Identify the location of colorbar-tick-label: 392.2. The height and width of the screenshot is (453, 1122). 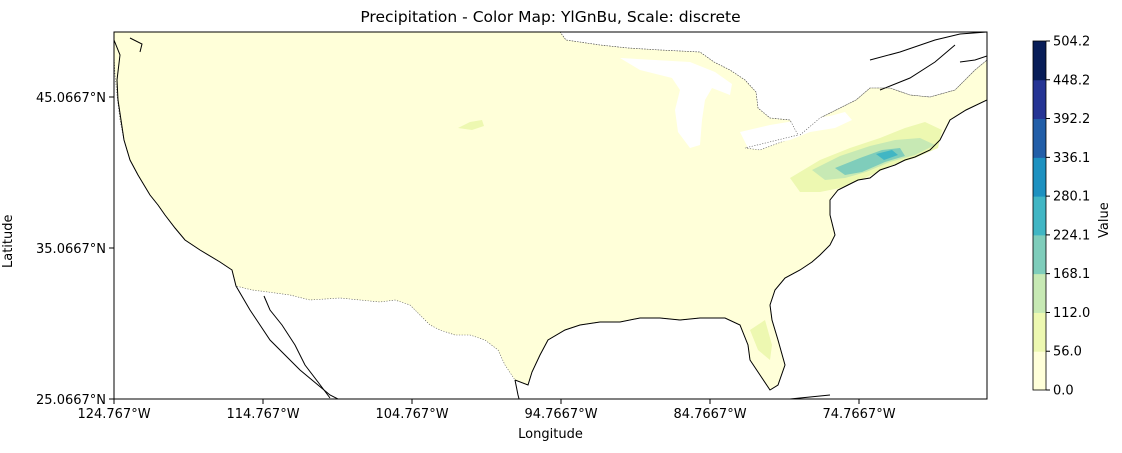
(1071, 119).